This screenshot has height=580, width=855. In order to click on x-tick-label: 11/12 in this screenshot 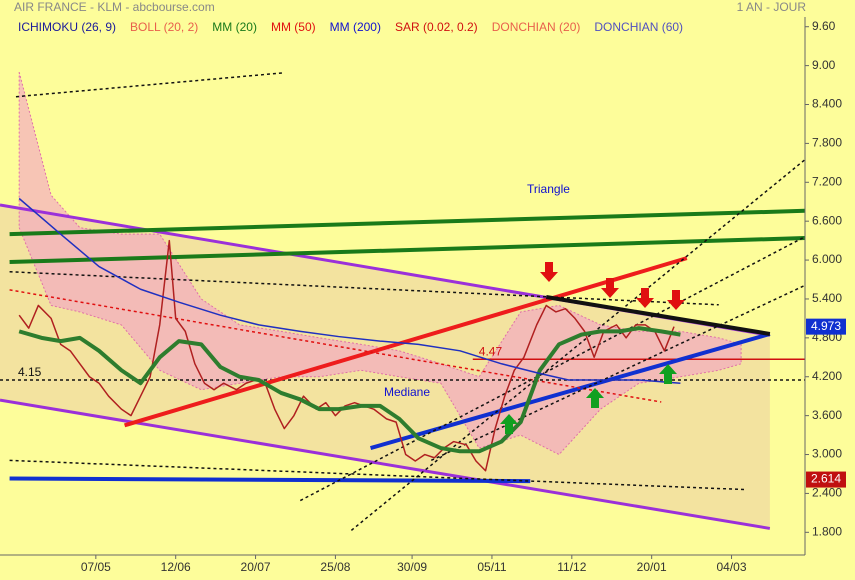, I will do `click(571, 567)`.